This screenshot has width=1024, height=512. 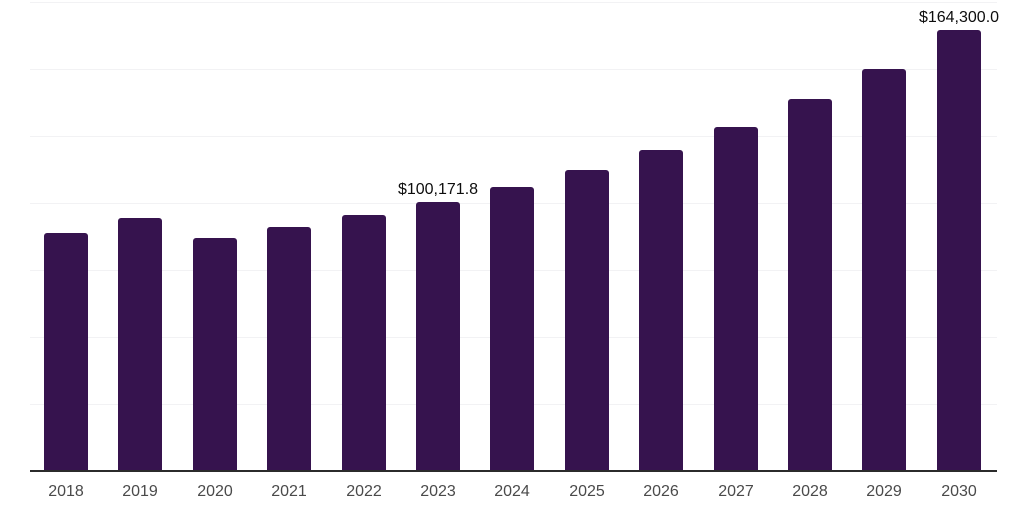 What do you see at coordinates (289, 349) in the screenshot?
I see `bar-2021` at bounding box center [289, 349].